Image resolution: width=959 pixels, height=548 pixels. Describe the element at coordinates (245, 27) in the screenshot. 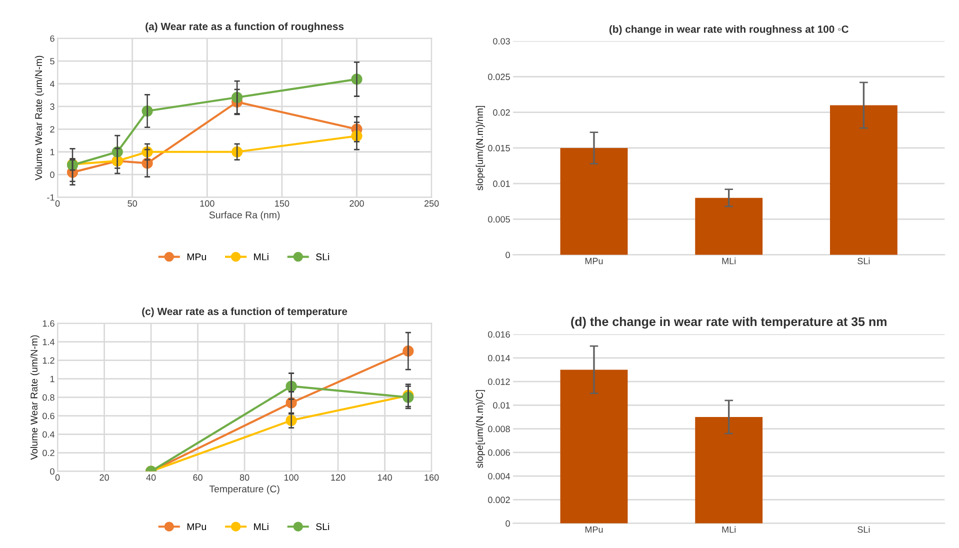

I see `chart-title: (a) Wear rate as a function of roughness` at that location.